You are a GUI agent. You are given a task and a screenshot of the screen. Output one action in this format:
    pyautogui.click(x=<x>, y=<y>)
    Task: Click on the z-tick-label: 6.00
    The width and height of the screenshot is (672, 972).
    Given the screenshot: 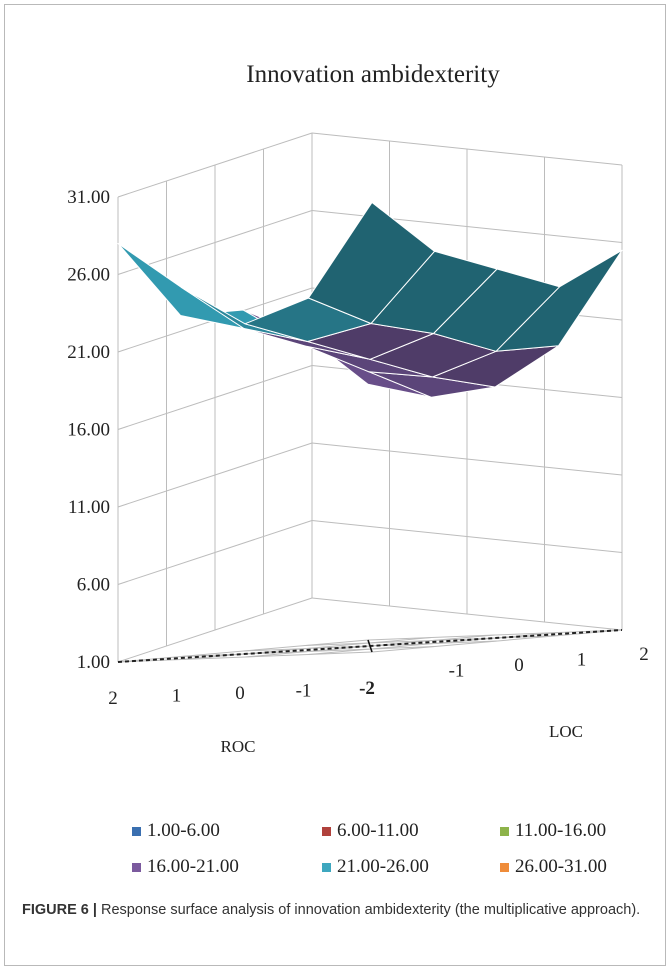 What is the action you would take?
    pyautogui.click(x=93, y=585)
    